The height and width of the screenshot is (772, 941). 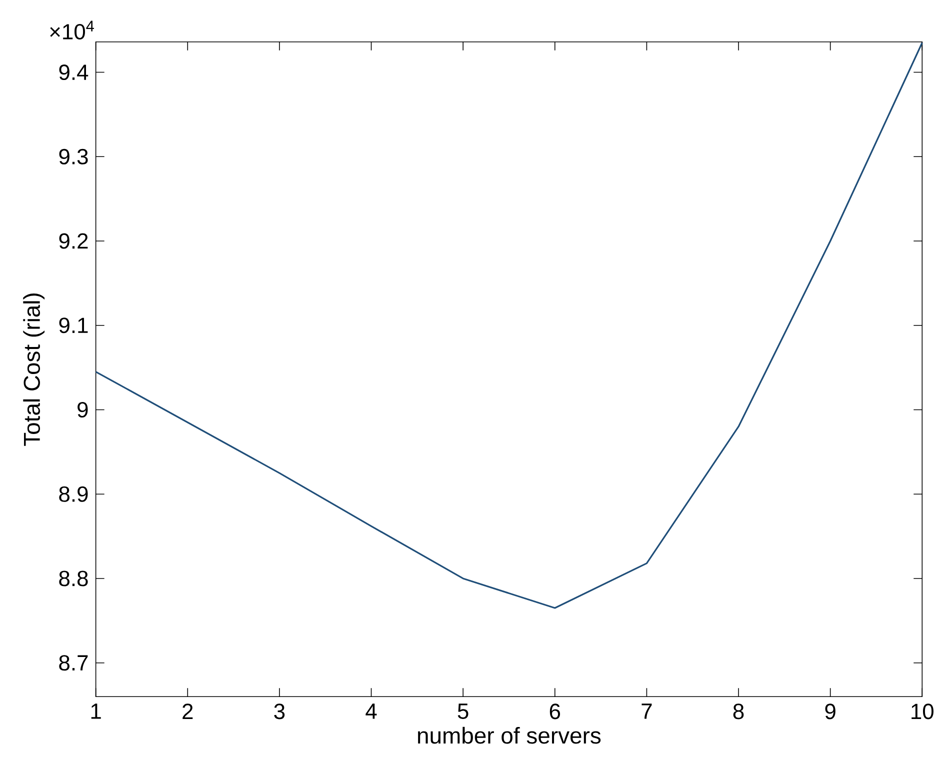 What do you see at coordinates (830, 711) in the screenshot?
I see `x-tick-label: 9` at bounding box center [830, 711].